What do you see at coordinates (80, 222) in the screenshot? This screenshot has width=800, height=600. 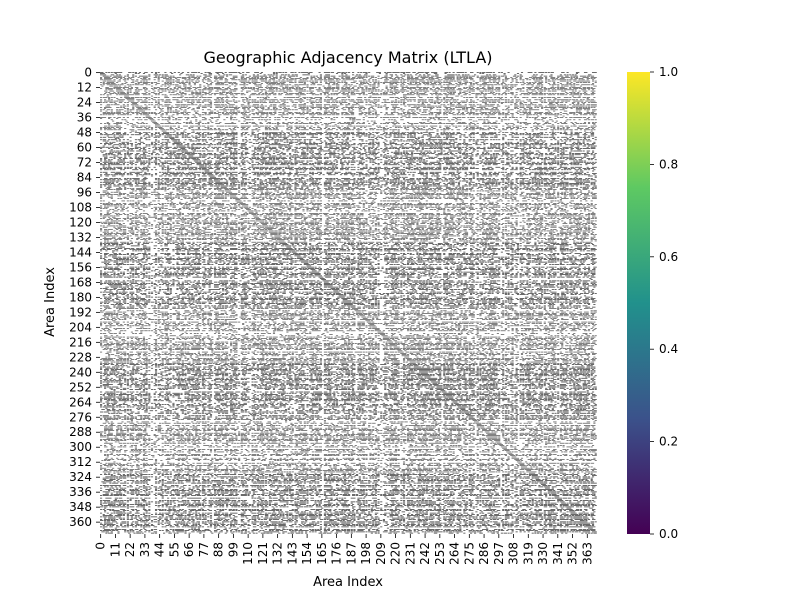 I see `y-tick-label: 120` at bounding box center [80, 222].